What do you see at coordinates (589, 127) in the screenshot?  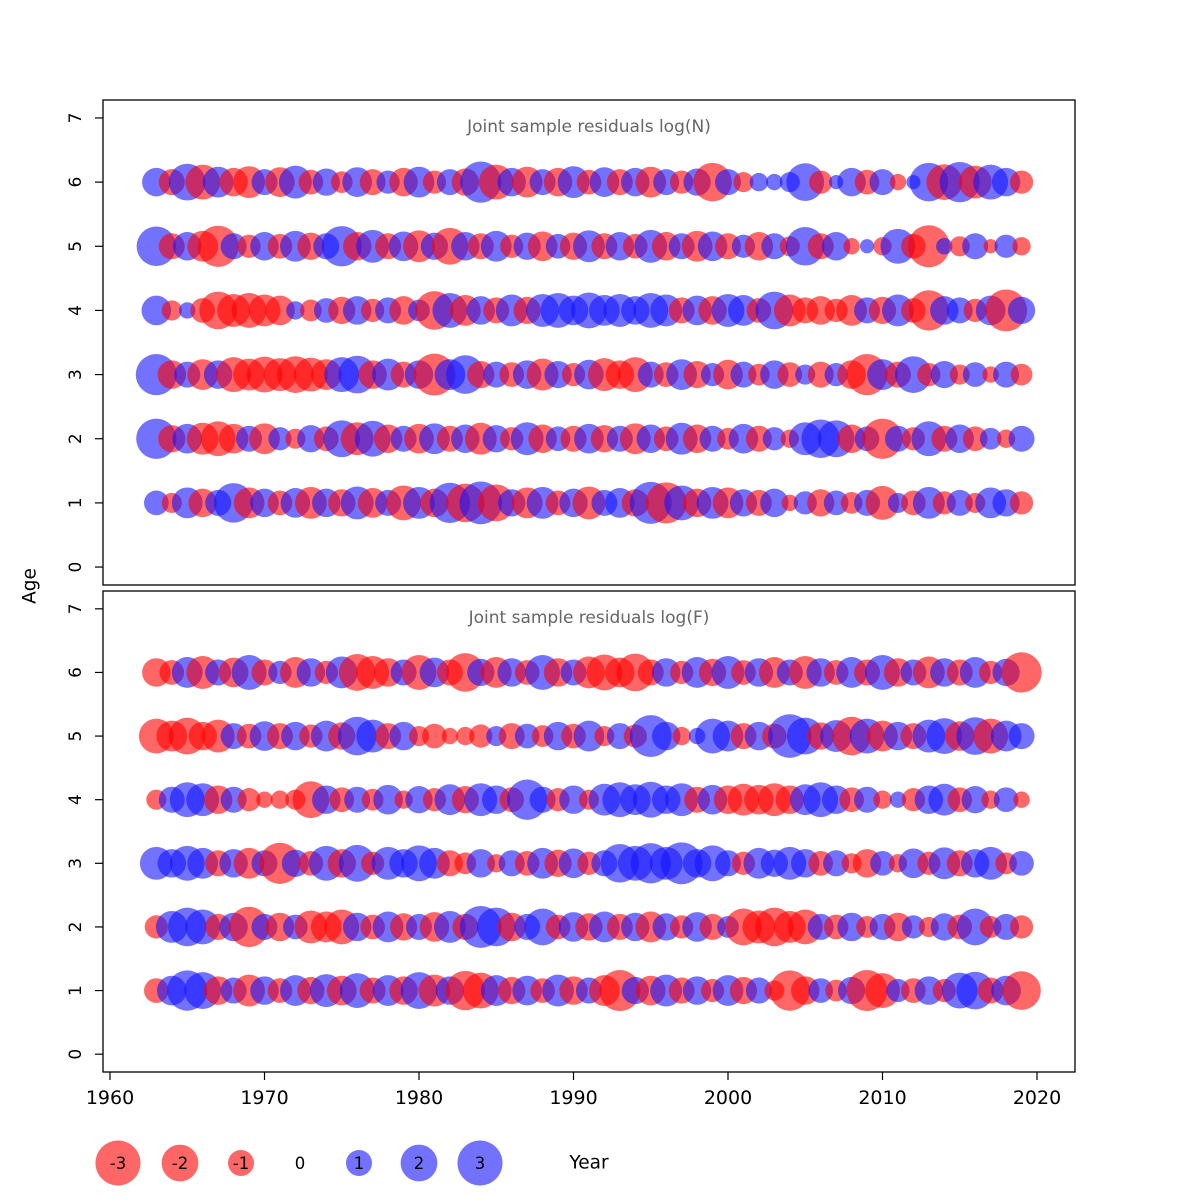 I see `panel-title-log-n: Joint sample residuals log(N)` at bounding box center [589, 127].